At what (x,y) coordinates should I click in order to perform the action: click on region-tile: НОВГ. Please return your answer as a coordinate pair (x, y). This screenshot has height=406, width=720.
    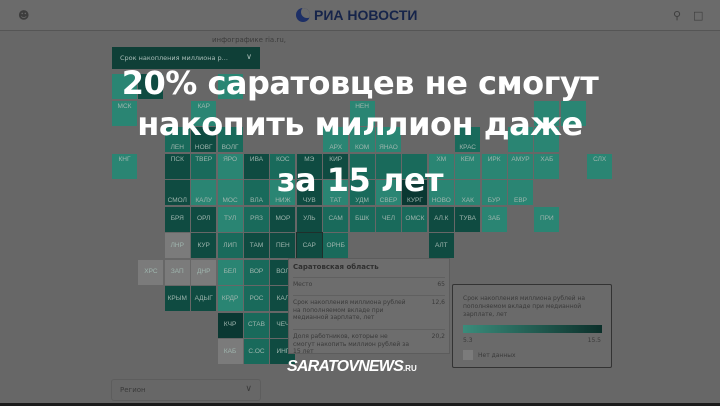
    Looking at the image, I should click on (204, 139).